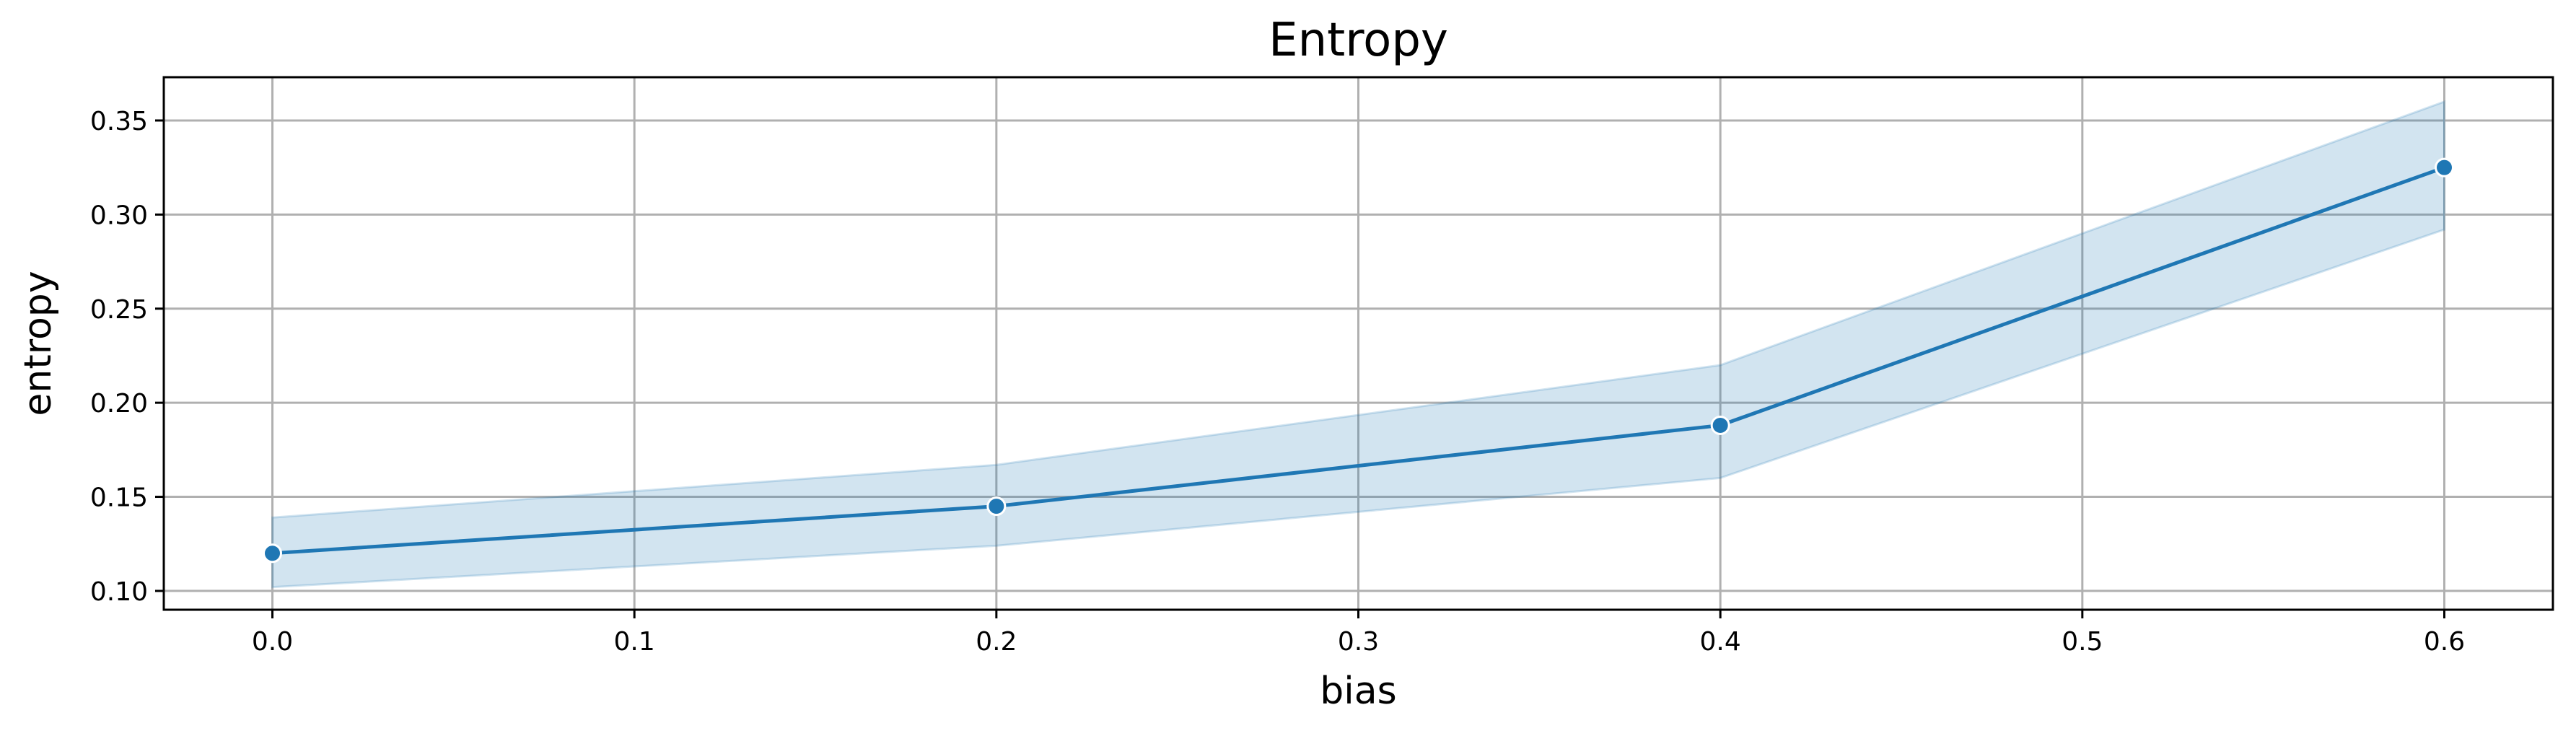 Image resolution: width=2576 pixels, height=736 pixels. What do you see at coordinates (2444, 642) in the screenshot?
I see `x-tick-label: 0.6` at bounding box center [2444, 642].